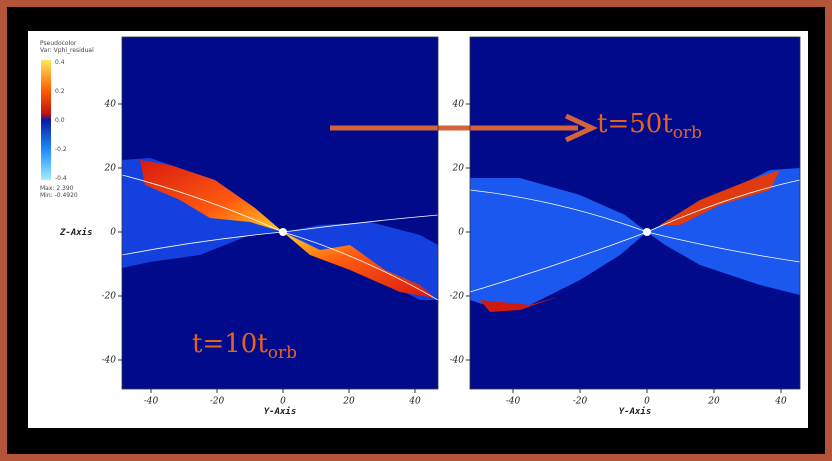 The width and height of the screenshot is (832, 461). What do you see at coordinates (61, 149) in the screenshot?
I see `colorbar-tick-label: -0.2` at bounding box center [61, 149].